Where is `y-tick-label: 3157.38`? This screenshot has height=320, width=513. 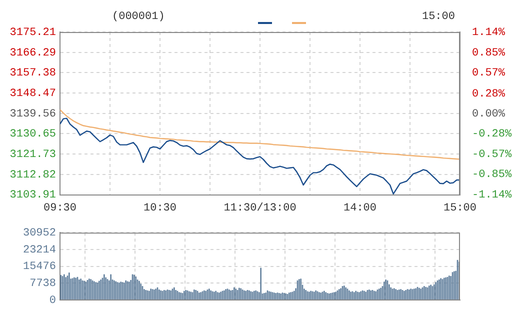
y-tick-label: 3157.38 is located at coordinates (33, 74).